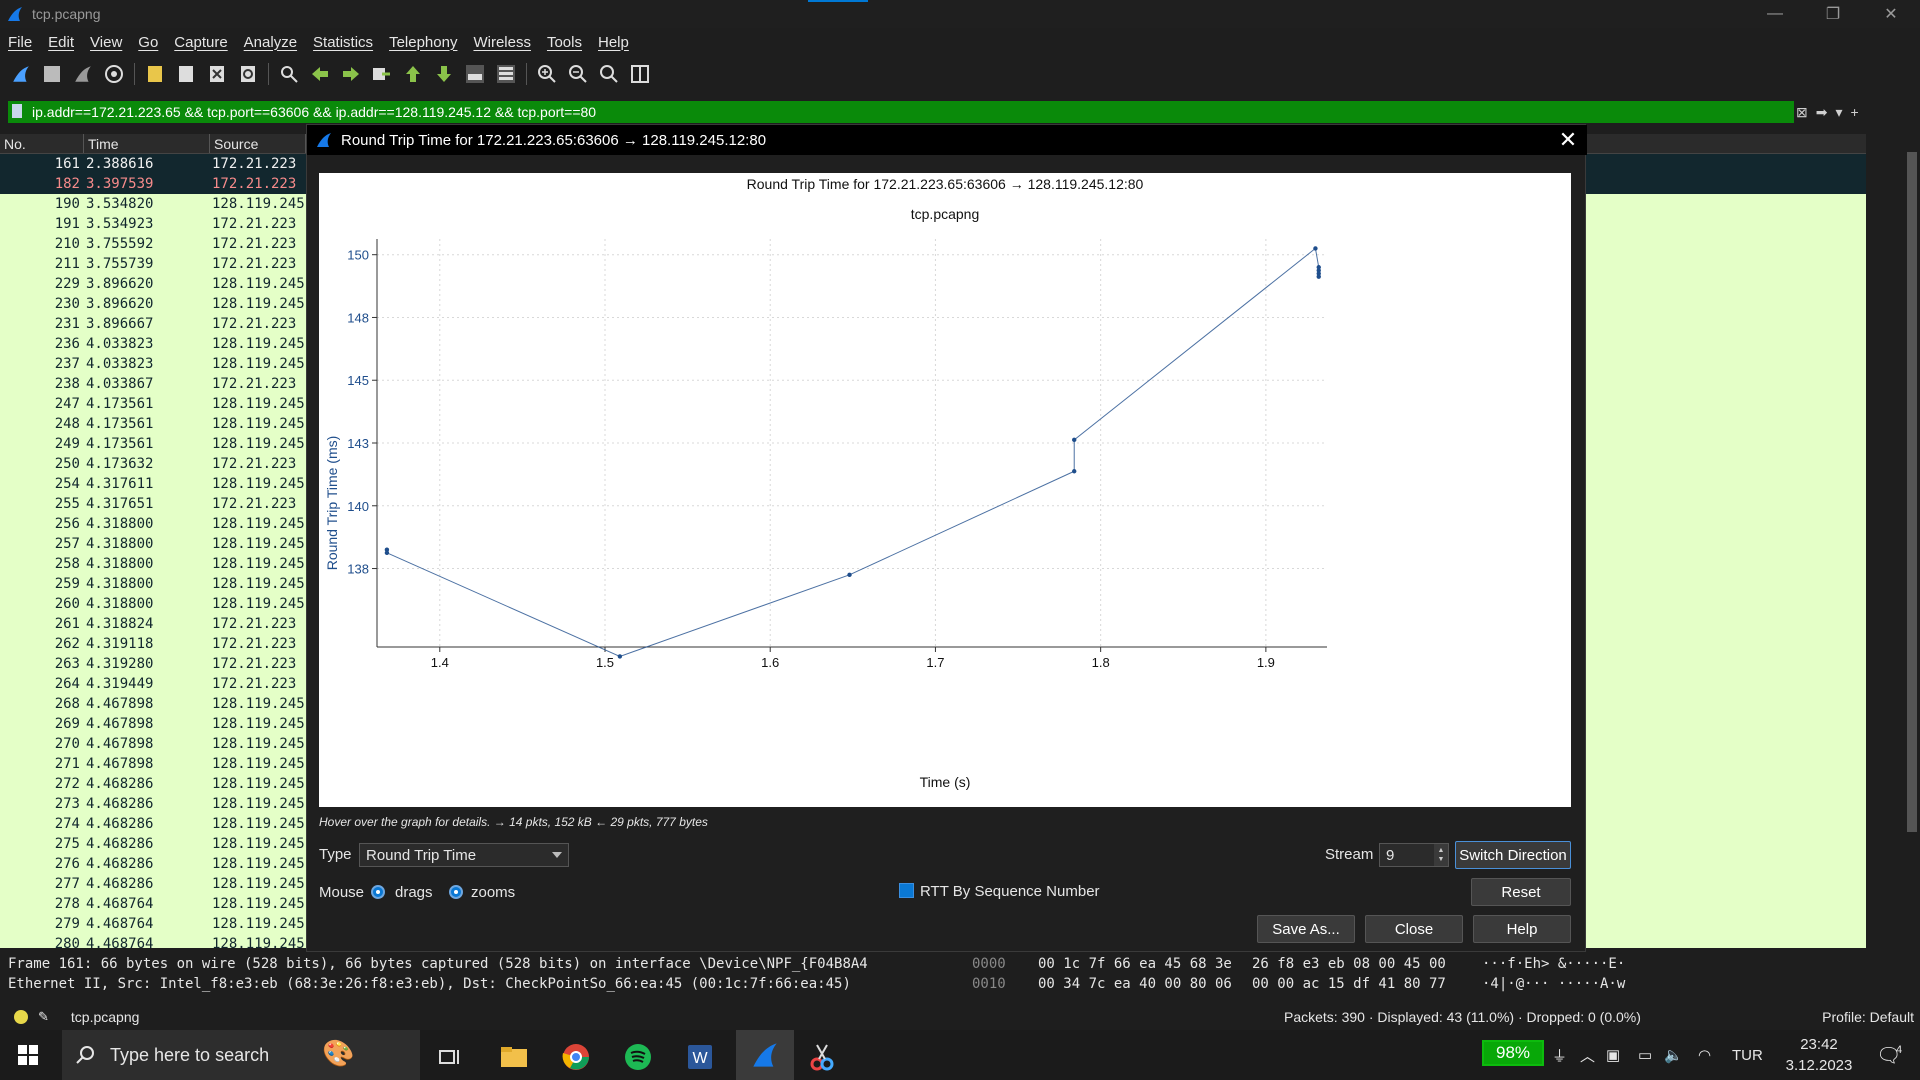  What do you see at coordinates (1839, 111) in the screenshot?
I see `filter-history-icon: ▾` at bounding box center [1839, 111].